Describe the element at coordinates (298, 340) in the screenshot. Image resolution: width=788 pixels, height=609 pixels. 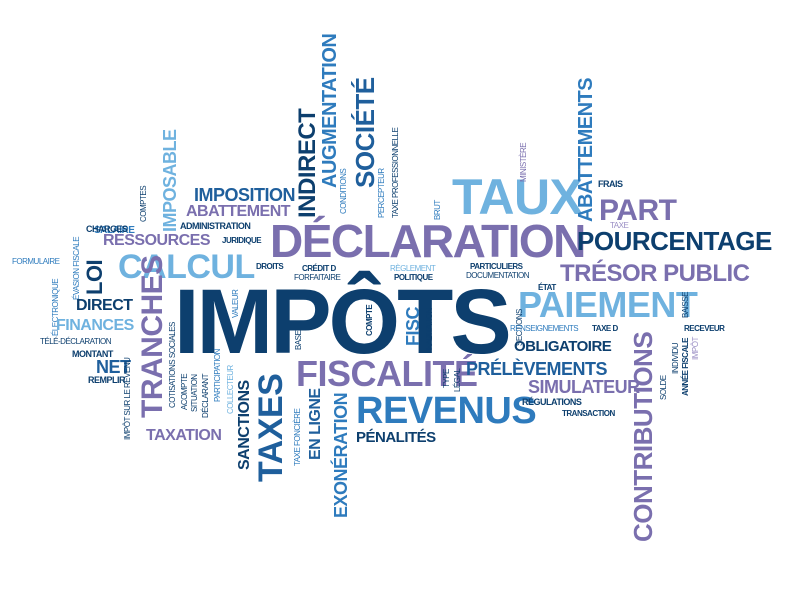
I see `word-base: BASE` at that location.